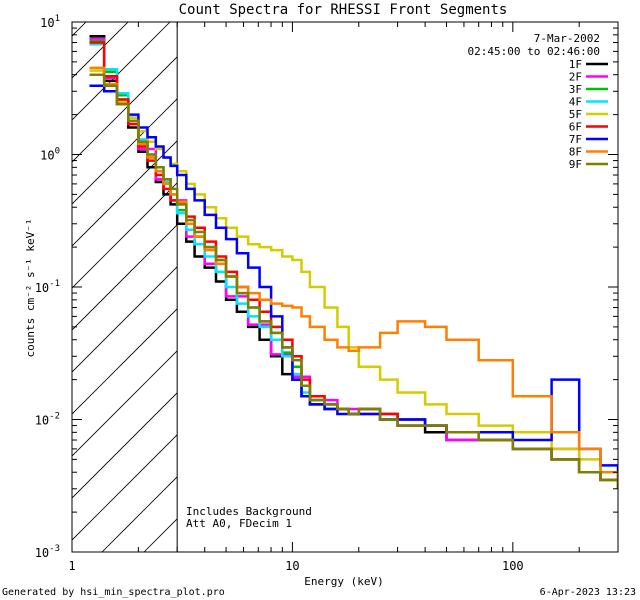 The height and width of the screenshot is (600, 640). What do you see at coordinates (567, 38) in the screenshot?
I see `date-label: 7-Mar-2002` at bounding box center [567, 38].